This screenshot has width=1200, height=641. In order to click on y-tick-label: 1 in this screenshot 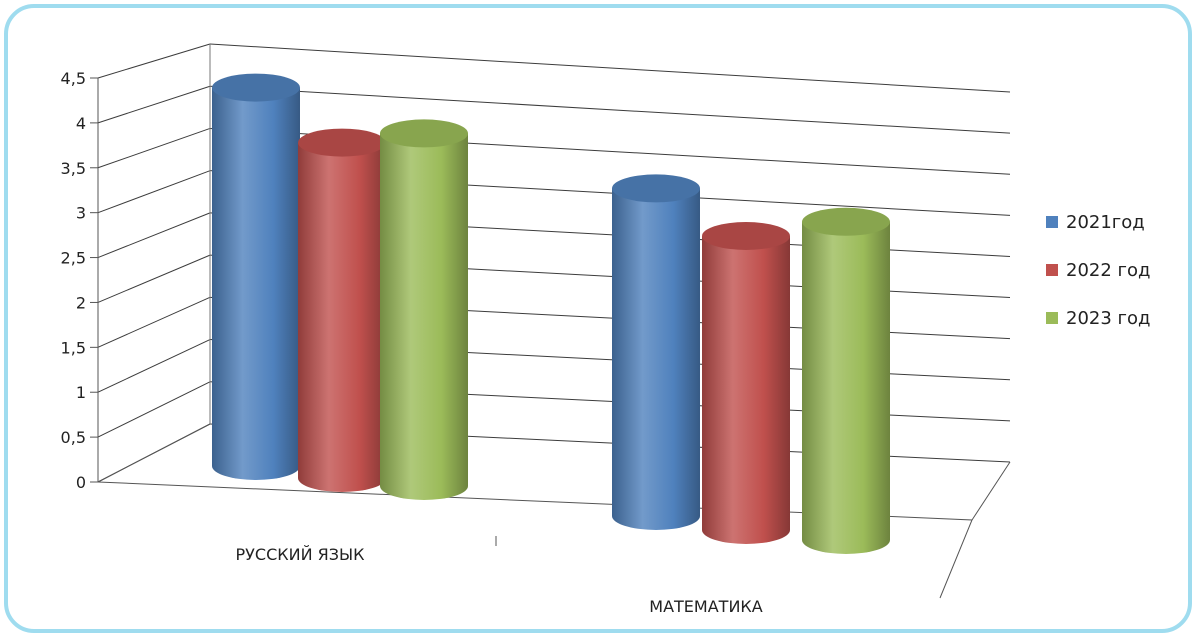, I will do `click(81, 392)`.